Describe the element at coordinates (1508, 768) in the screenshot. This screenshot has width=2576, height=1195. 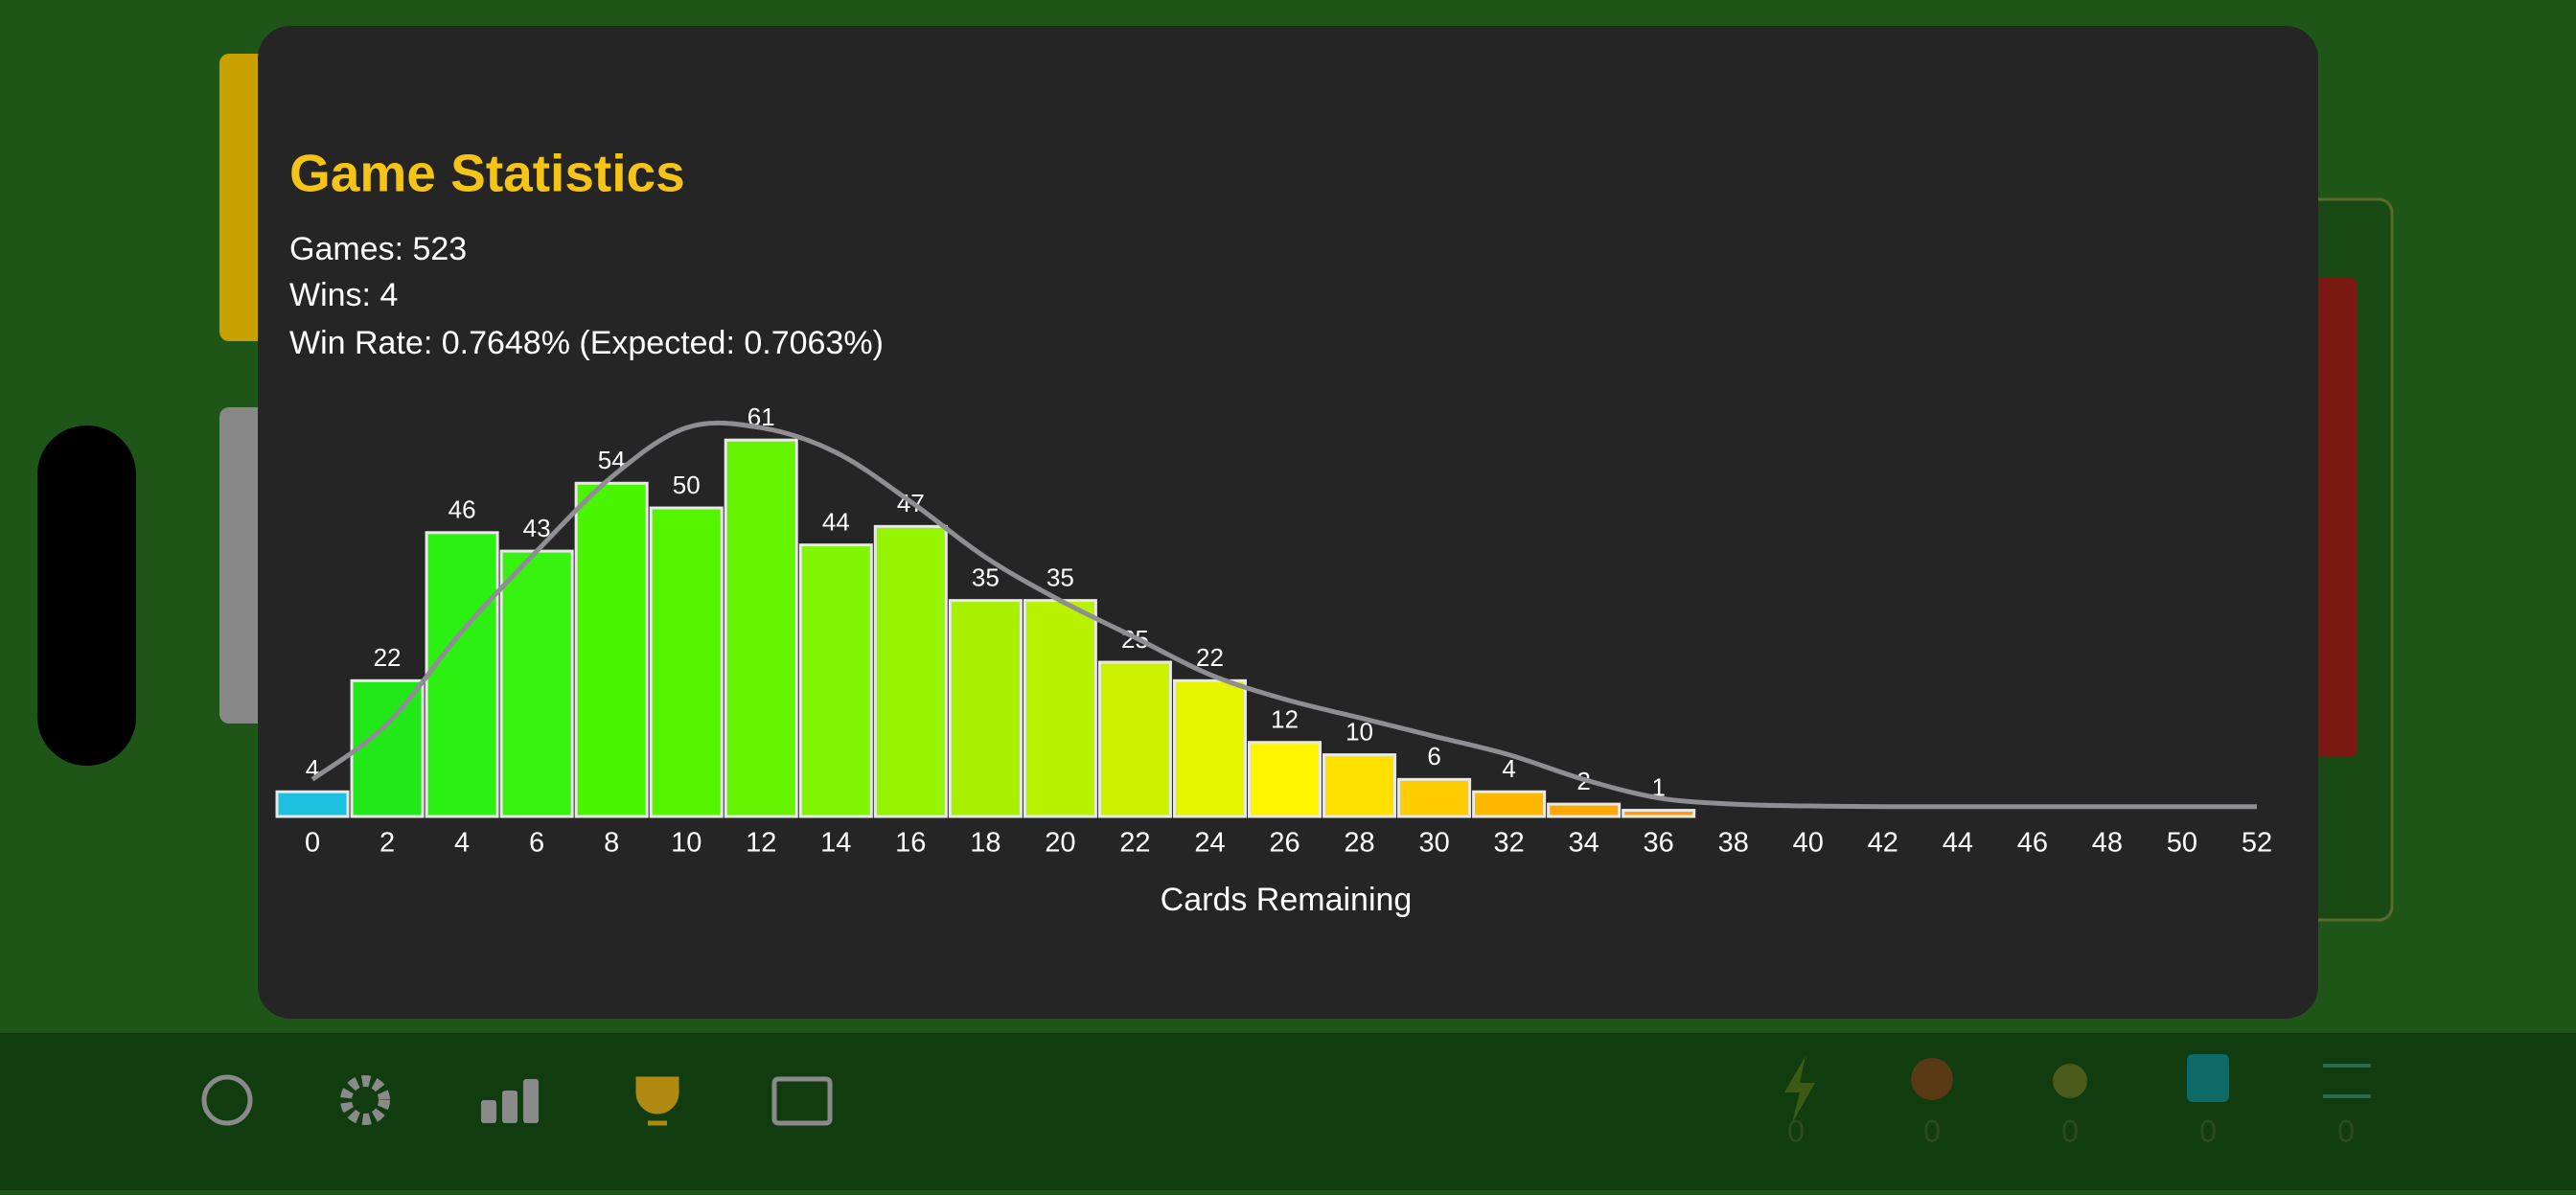
I see `bar-label: 4` at that location.